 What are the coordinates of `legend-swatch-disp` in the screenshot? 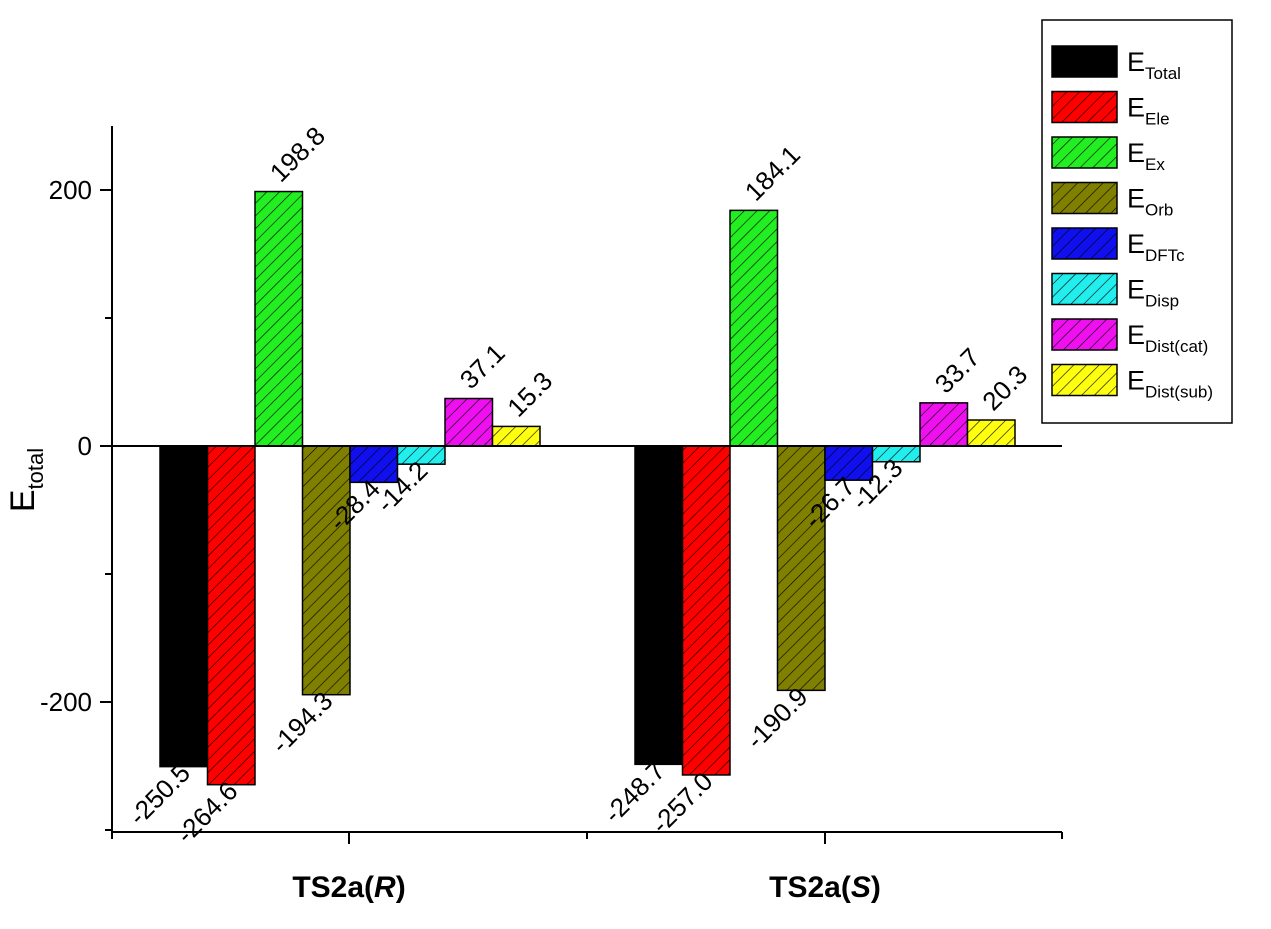 It's located at (1084, 289).